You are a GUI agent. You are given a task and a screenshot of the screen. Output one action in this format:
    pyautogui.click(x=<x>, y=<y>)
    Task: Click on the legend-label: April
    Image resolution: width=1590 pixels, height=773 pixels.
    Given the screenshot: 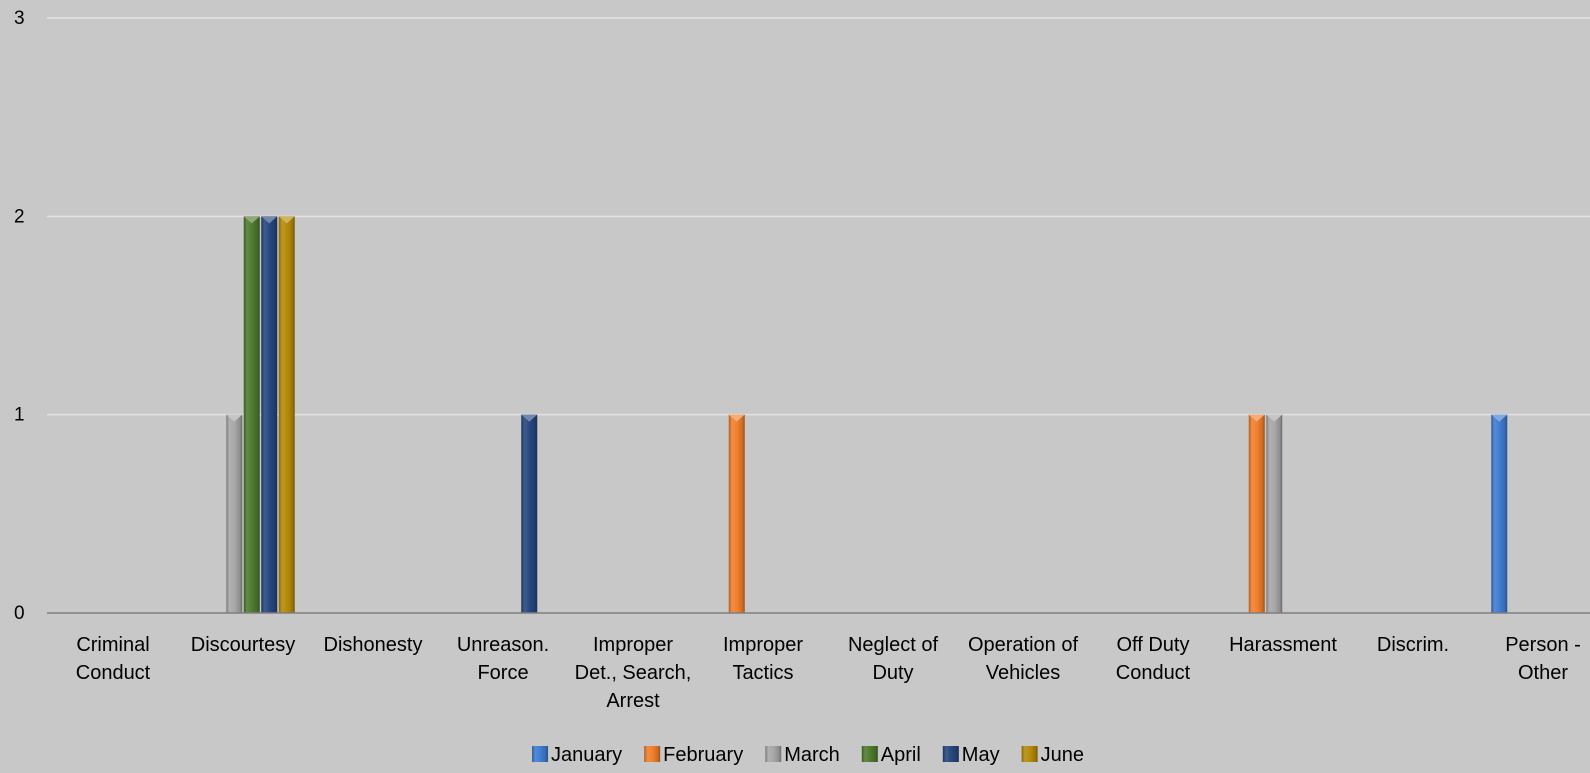 What is the action you would take?
    pyautogui.click(x=901, y=755)
    